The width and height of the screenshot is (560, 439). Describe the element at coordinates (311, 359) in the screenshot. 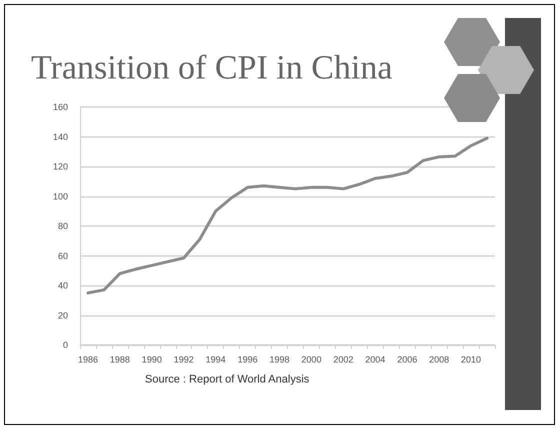

I see `x-tick-label: 2000` at that location.